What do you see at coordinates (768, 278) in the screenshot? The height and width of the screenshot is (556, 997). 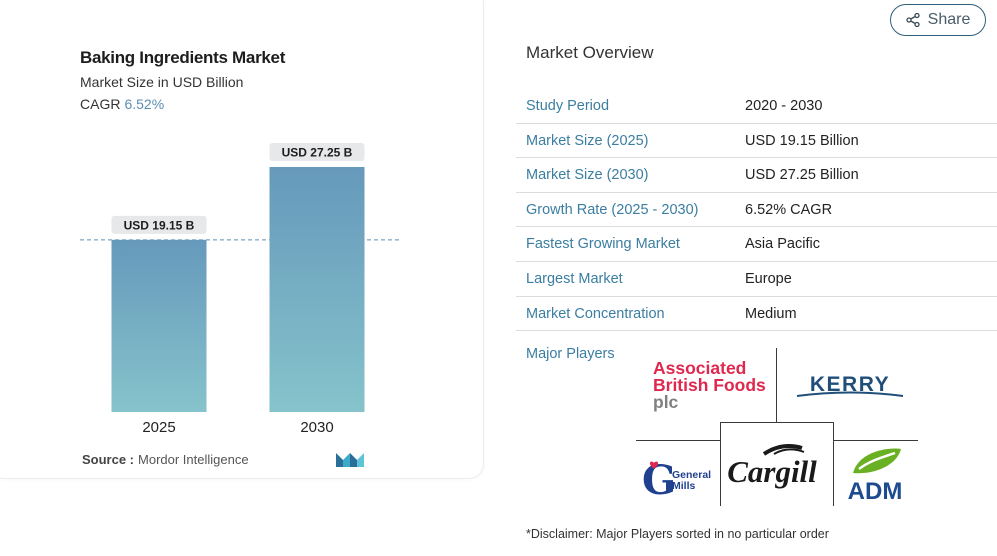 I see `overview-value: Europe` at bounding box center [768, 278].